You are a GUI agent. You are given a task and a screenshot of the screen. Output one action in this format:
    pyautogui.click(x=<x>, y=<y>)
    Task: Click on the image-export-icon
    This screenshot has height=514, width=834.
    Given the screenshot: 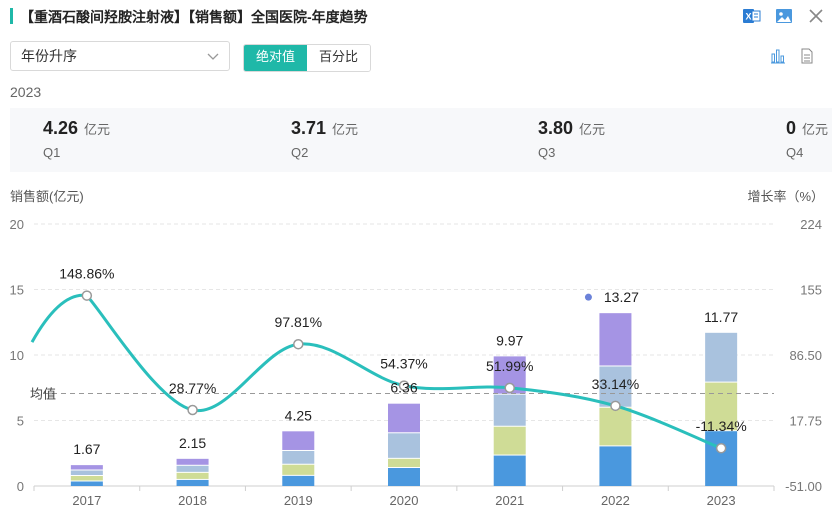 What is the action you would take?
    pyautogui.click(x=784, y=16)
    